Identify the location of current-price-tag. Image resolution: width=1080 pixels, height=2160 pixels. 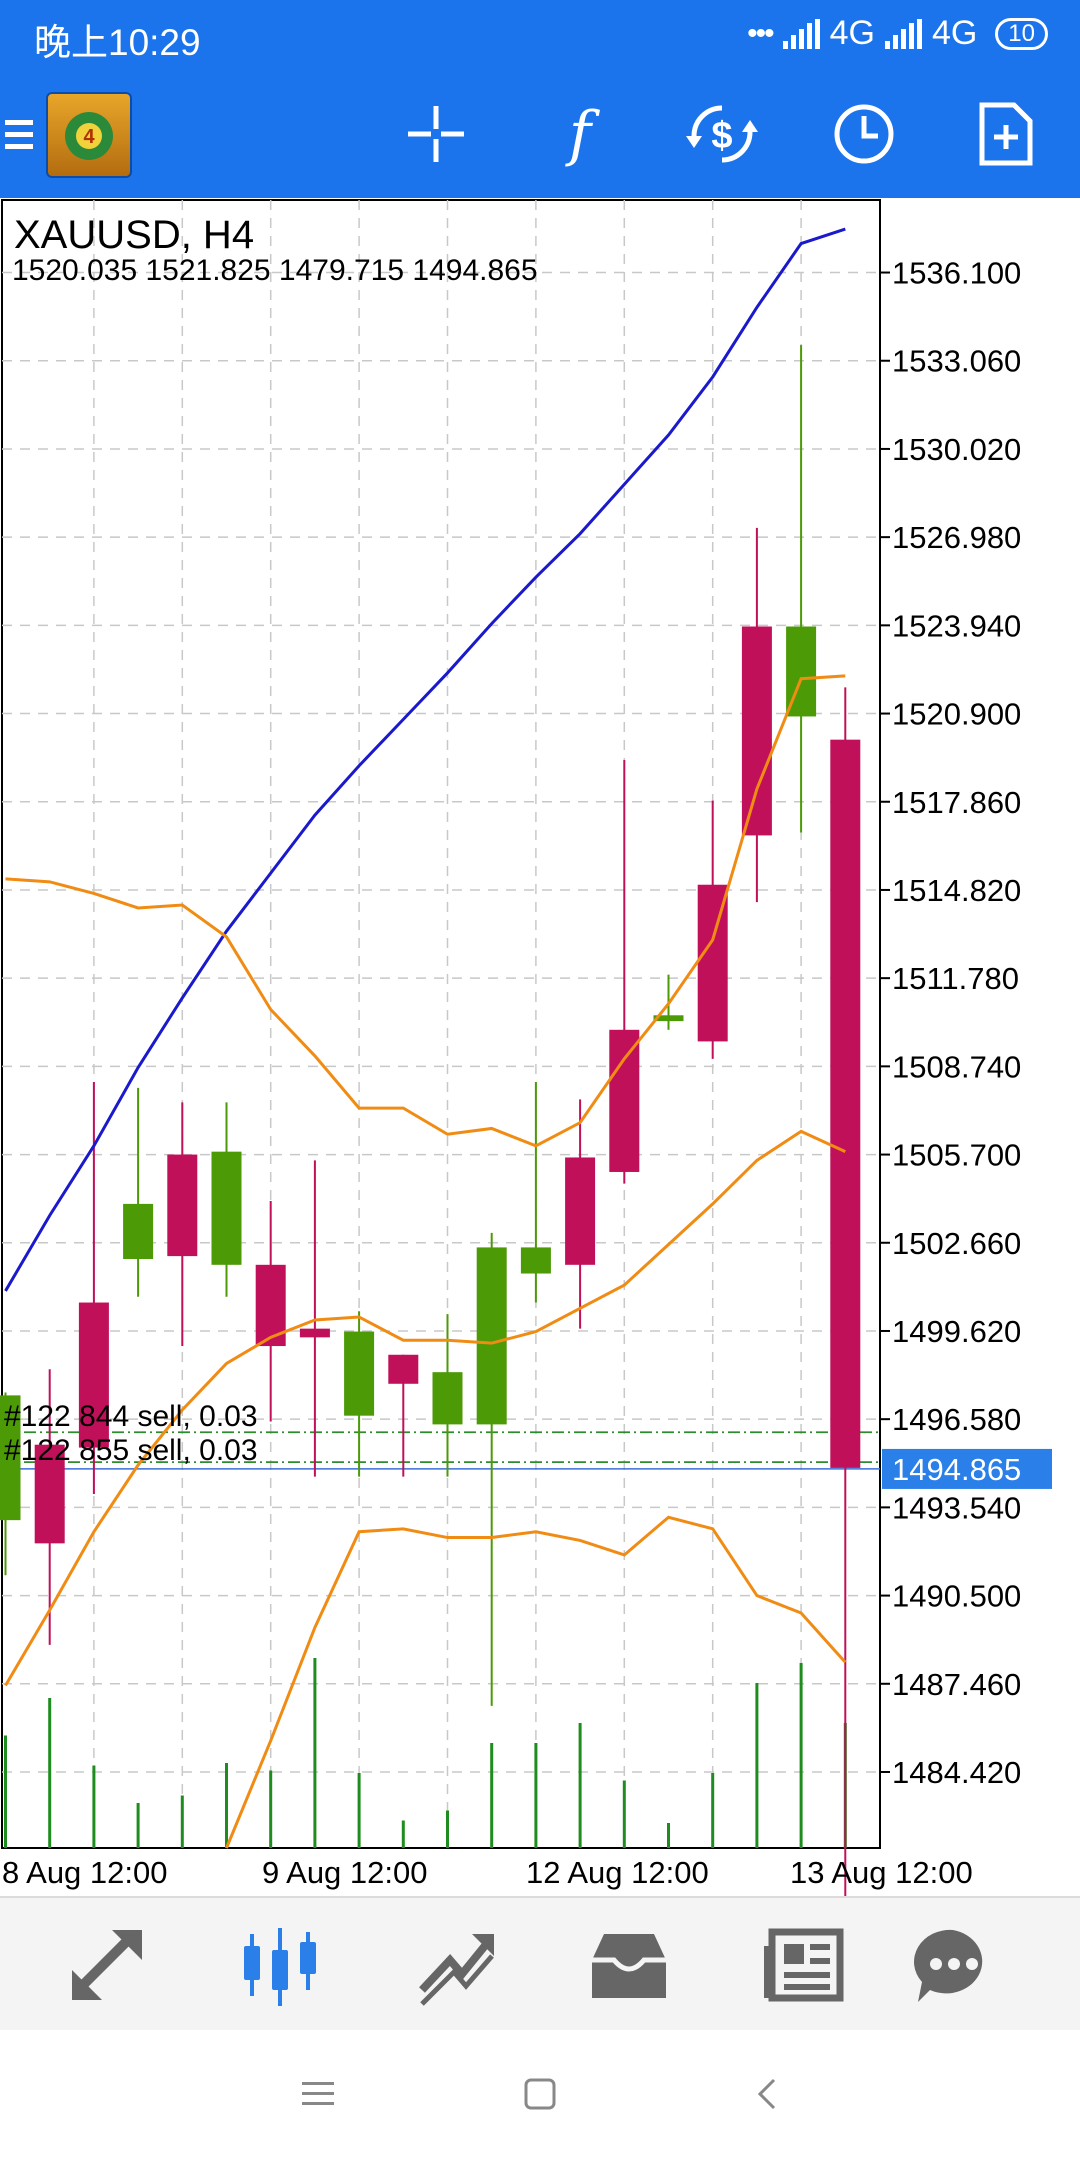
(967, 1468).